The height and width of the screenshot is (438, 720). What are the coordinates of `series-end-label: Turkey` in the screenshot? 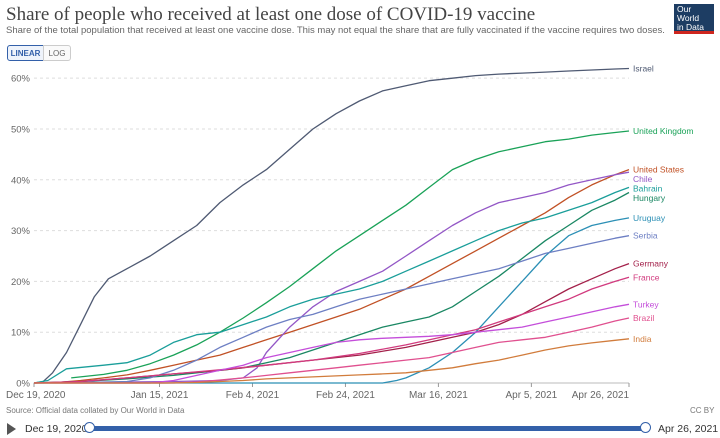 It's located at (646, 304).